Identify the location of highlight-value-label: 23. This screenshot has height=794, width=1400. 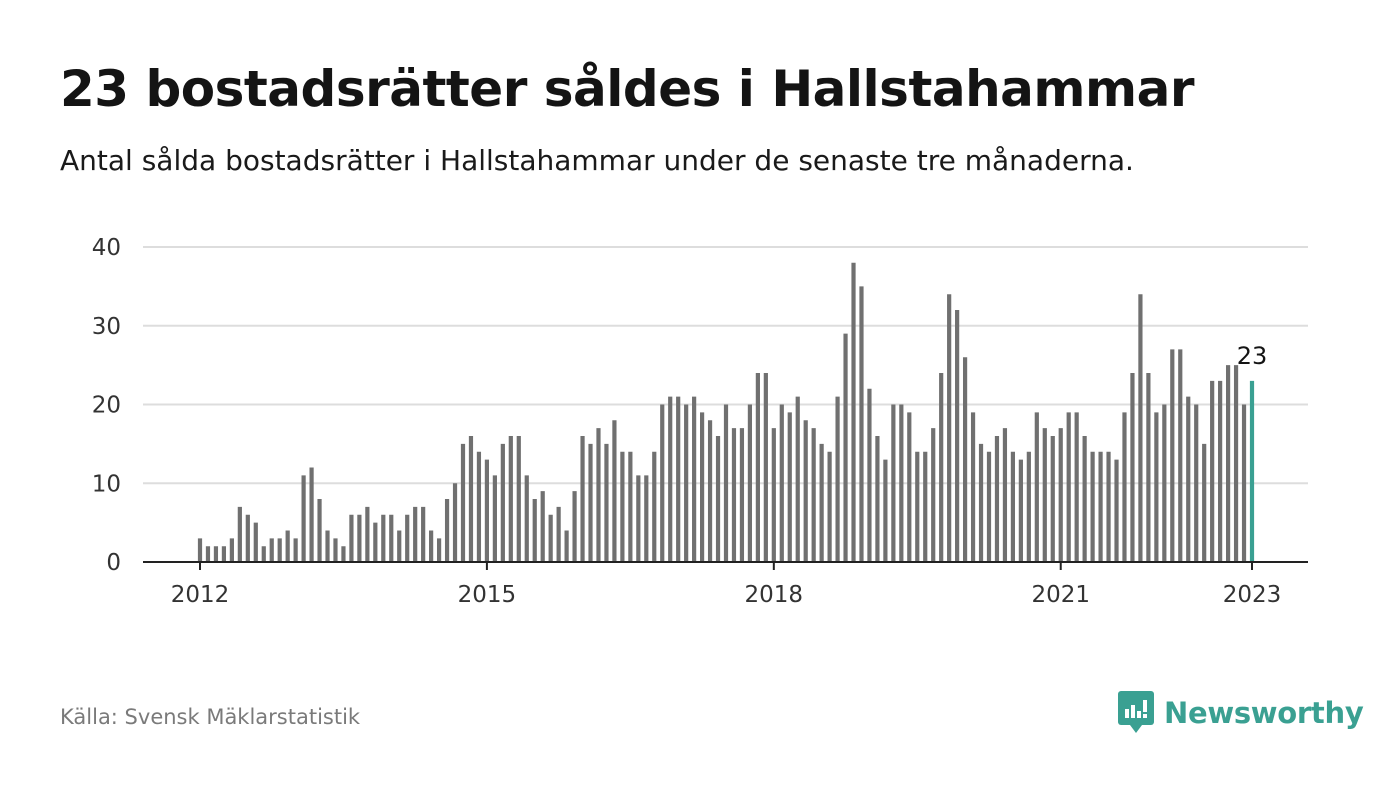
(1252, 356).